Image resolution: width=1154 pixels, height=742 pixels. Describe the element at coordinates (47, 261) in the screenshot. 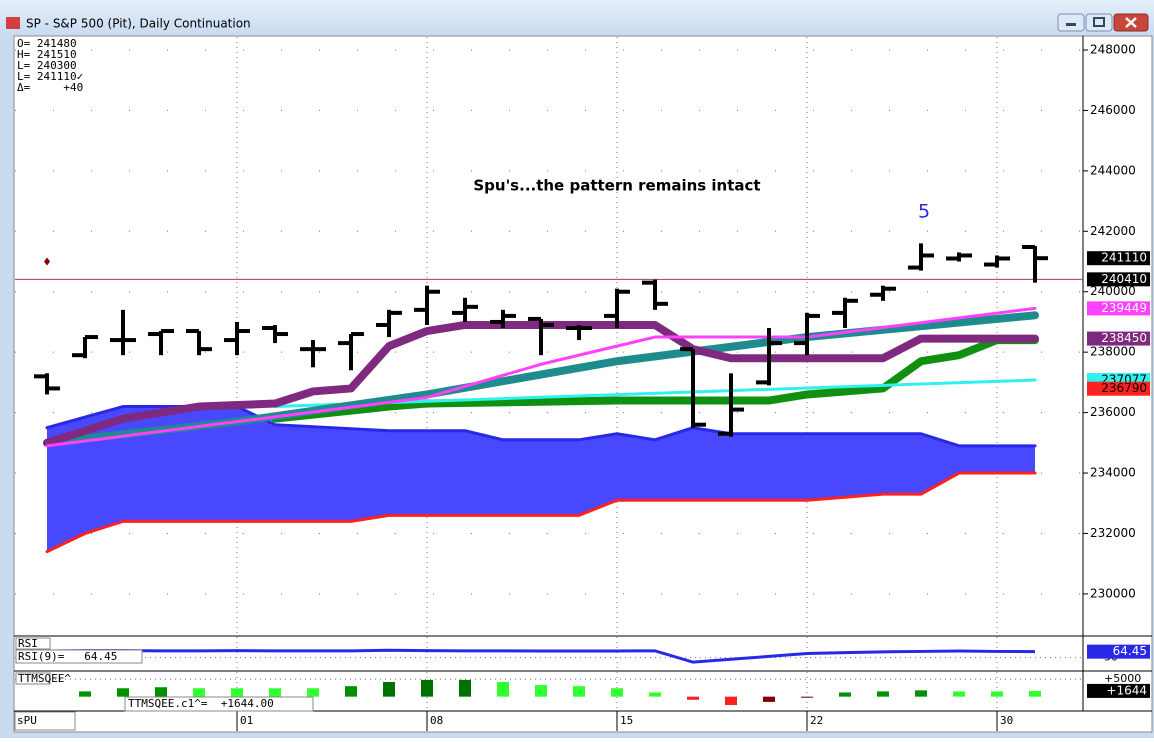

I see `marker` at that location.